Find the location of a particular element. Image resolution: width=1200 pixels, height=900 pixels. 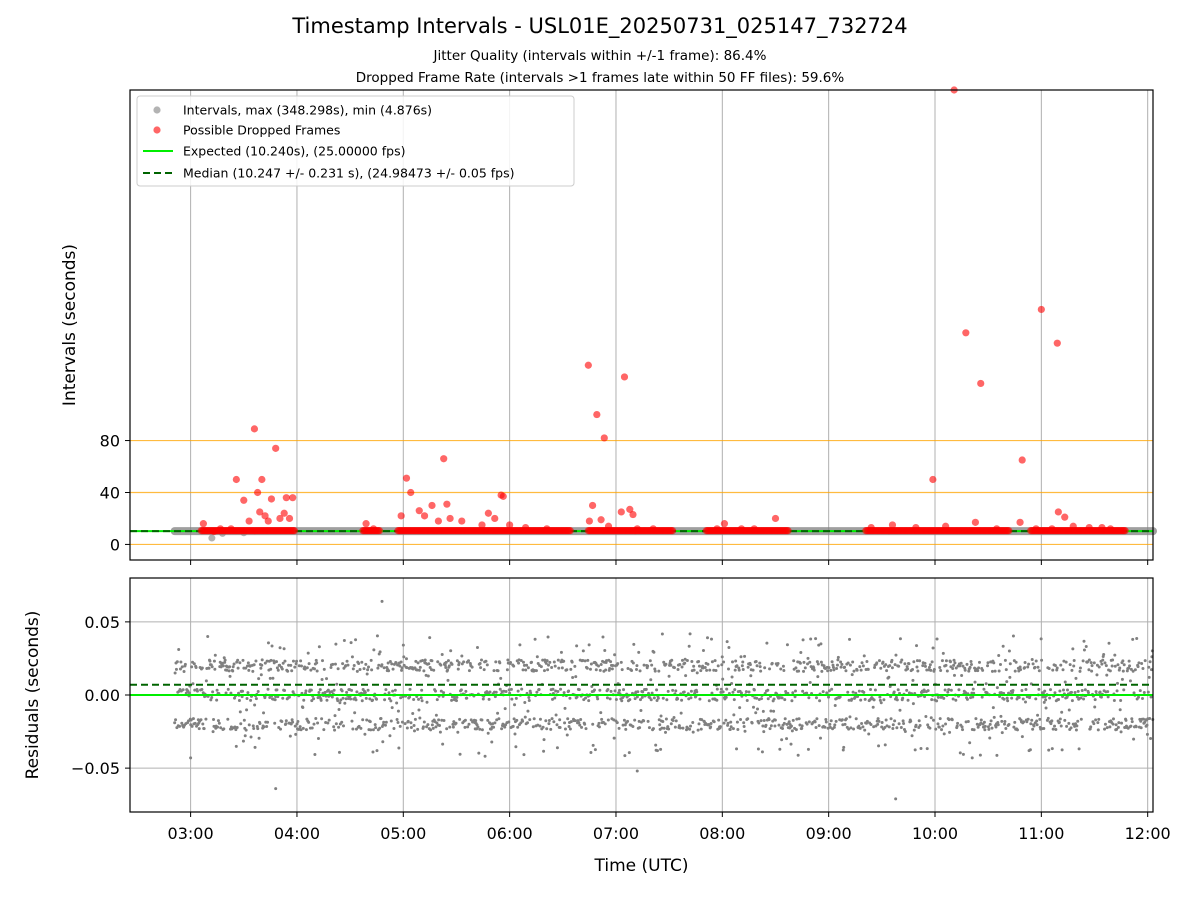

x-tick-label: 08:00 is located at coordinates (722, 833).